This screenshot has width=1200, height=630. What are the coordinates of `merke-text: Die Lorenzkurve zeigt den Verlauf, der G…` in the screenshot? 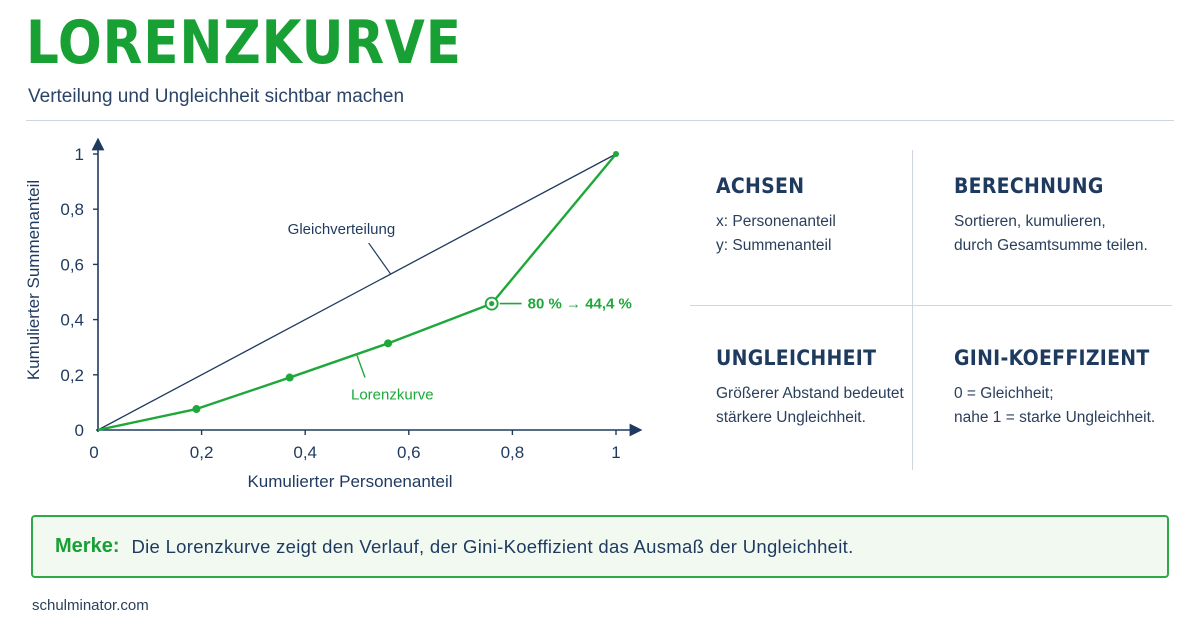 It's located at (492, 546).